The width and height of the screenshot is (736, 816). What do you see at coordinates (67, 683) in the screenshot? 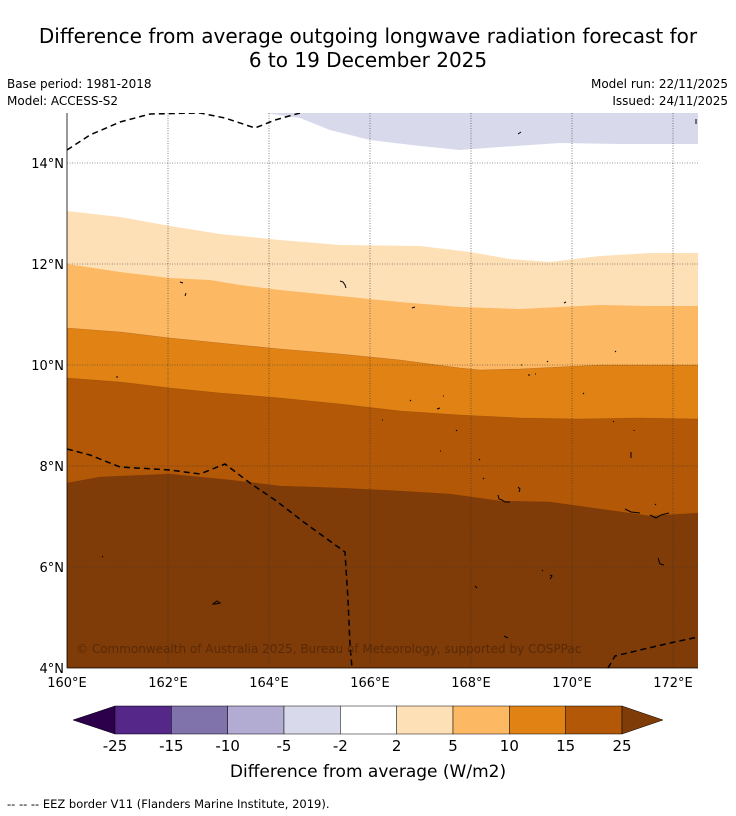
I see `lon-label-160E: 160°E` at bounding box center [67, 683].